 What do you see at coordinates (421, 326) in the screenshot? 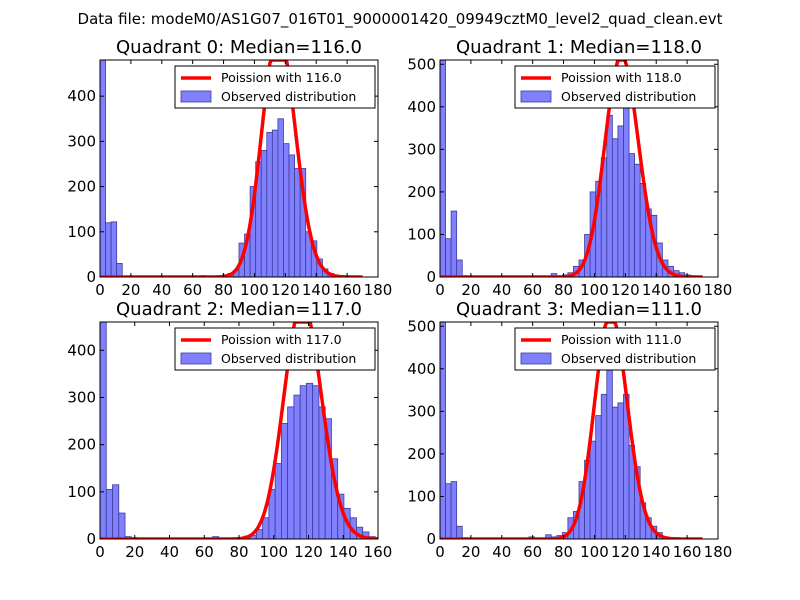
I see `quadrant-3-ytick-label: 500` at bounding box center [421, 326].